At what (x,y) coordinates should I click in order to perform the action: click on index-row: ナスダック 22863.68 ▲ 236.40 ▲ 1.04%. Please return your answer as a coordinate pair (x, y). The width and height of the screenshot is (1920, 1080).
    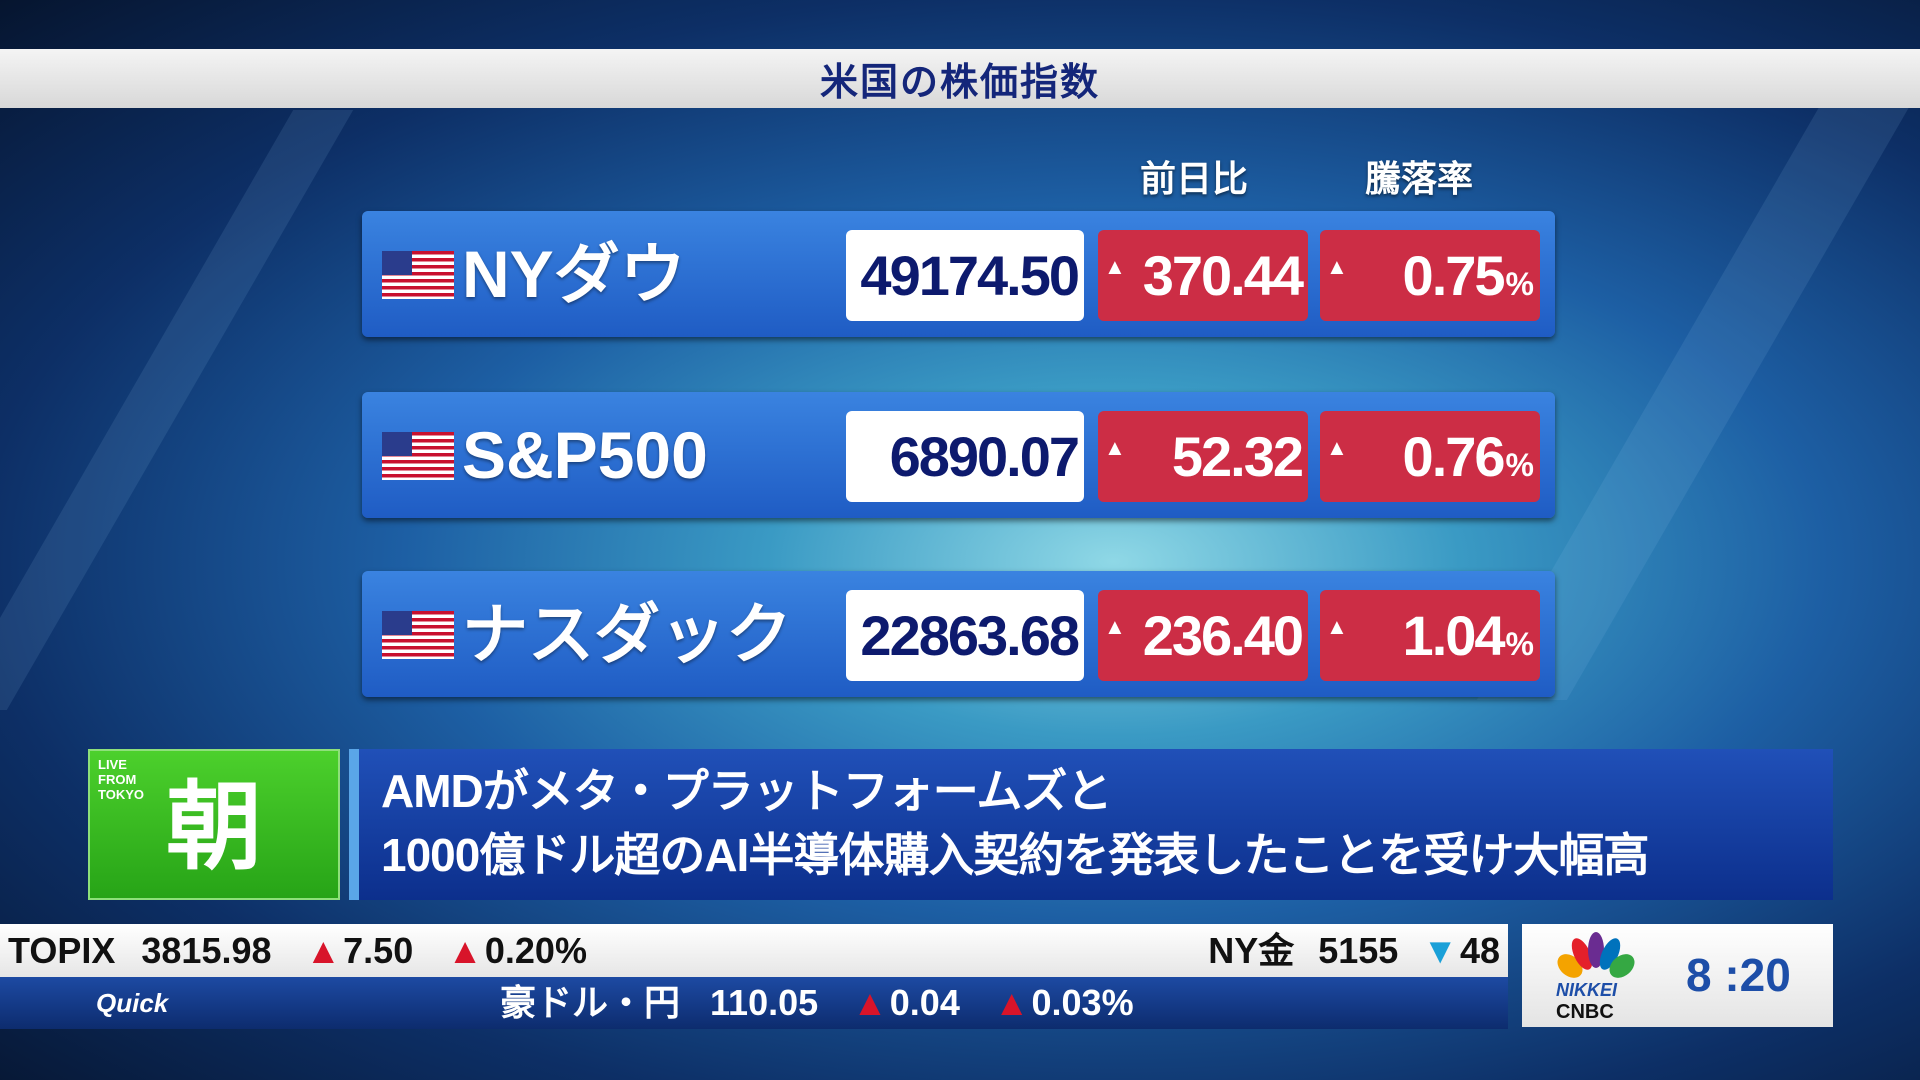
    Looking at the image, I should click on (958, 634).